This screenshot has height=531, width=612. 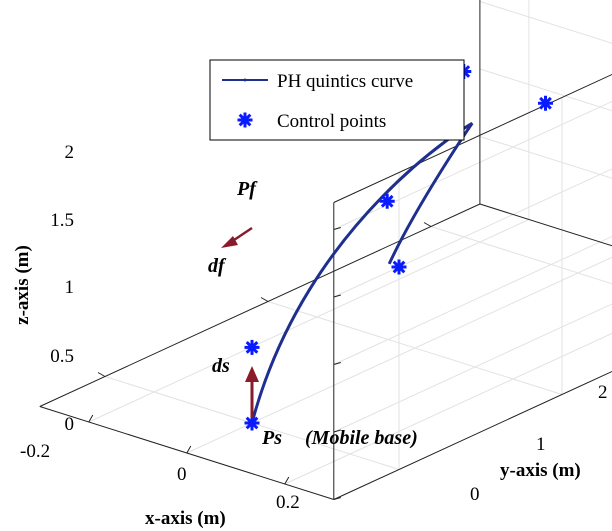 I want to click on z-tick-label: 1.5, so click(x=62, y=220).